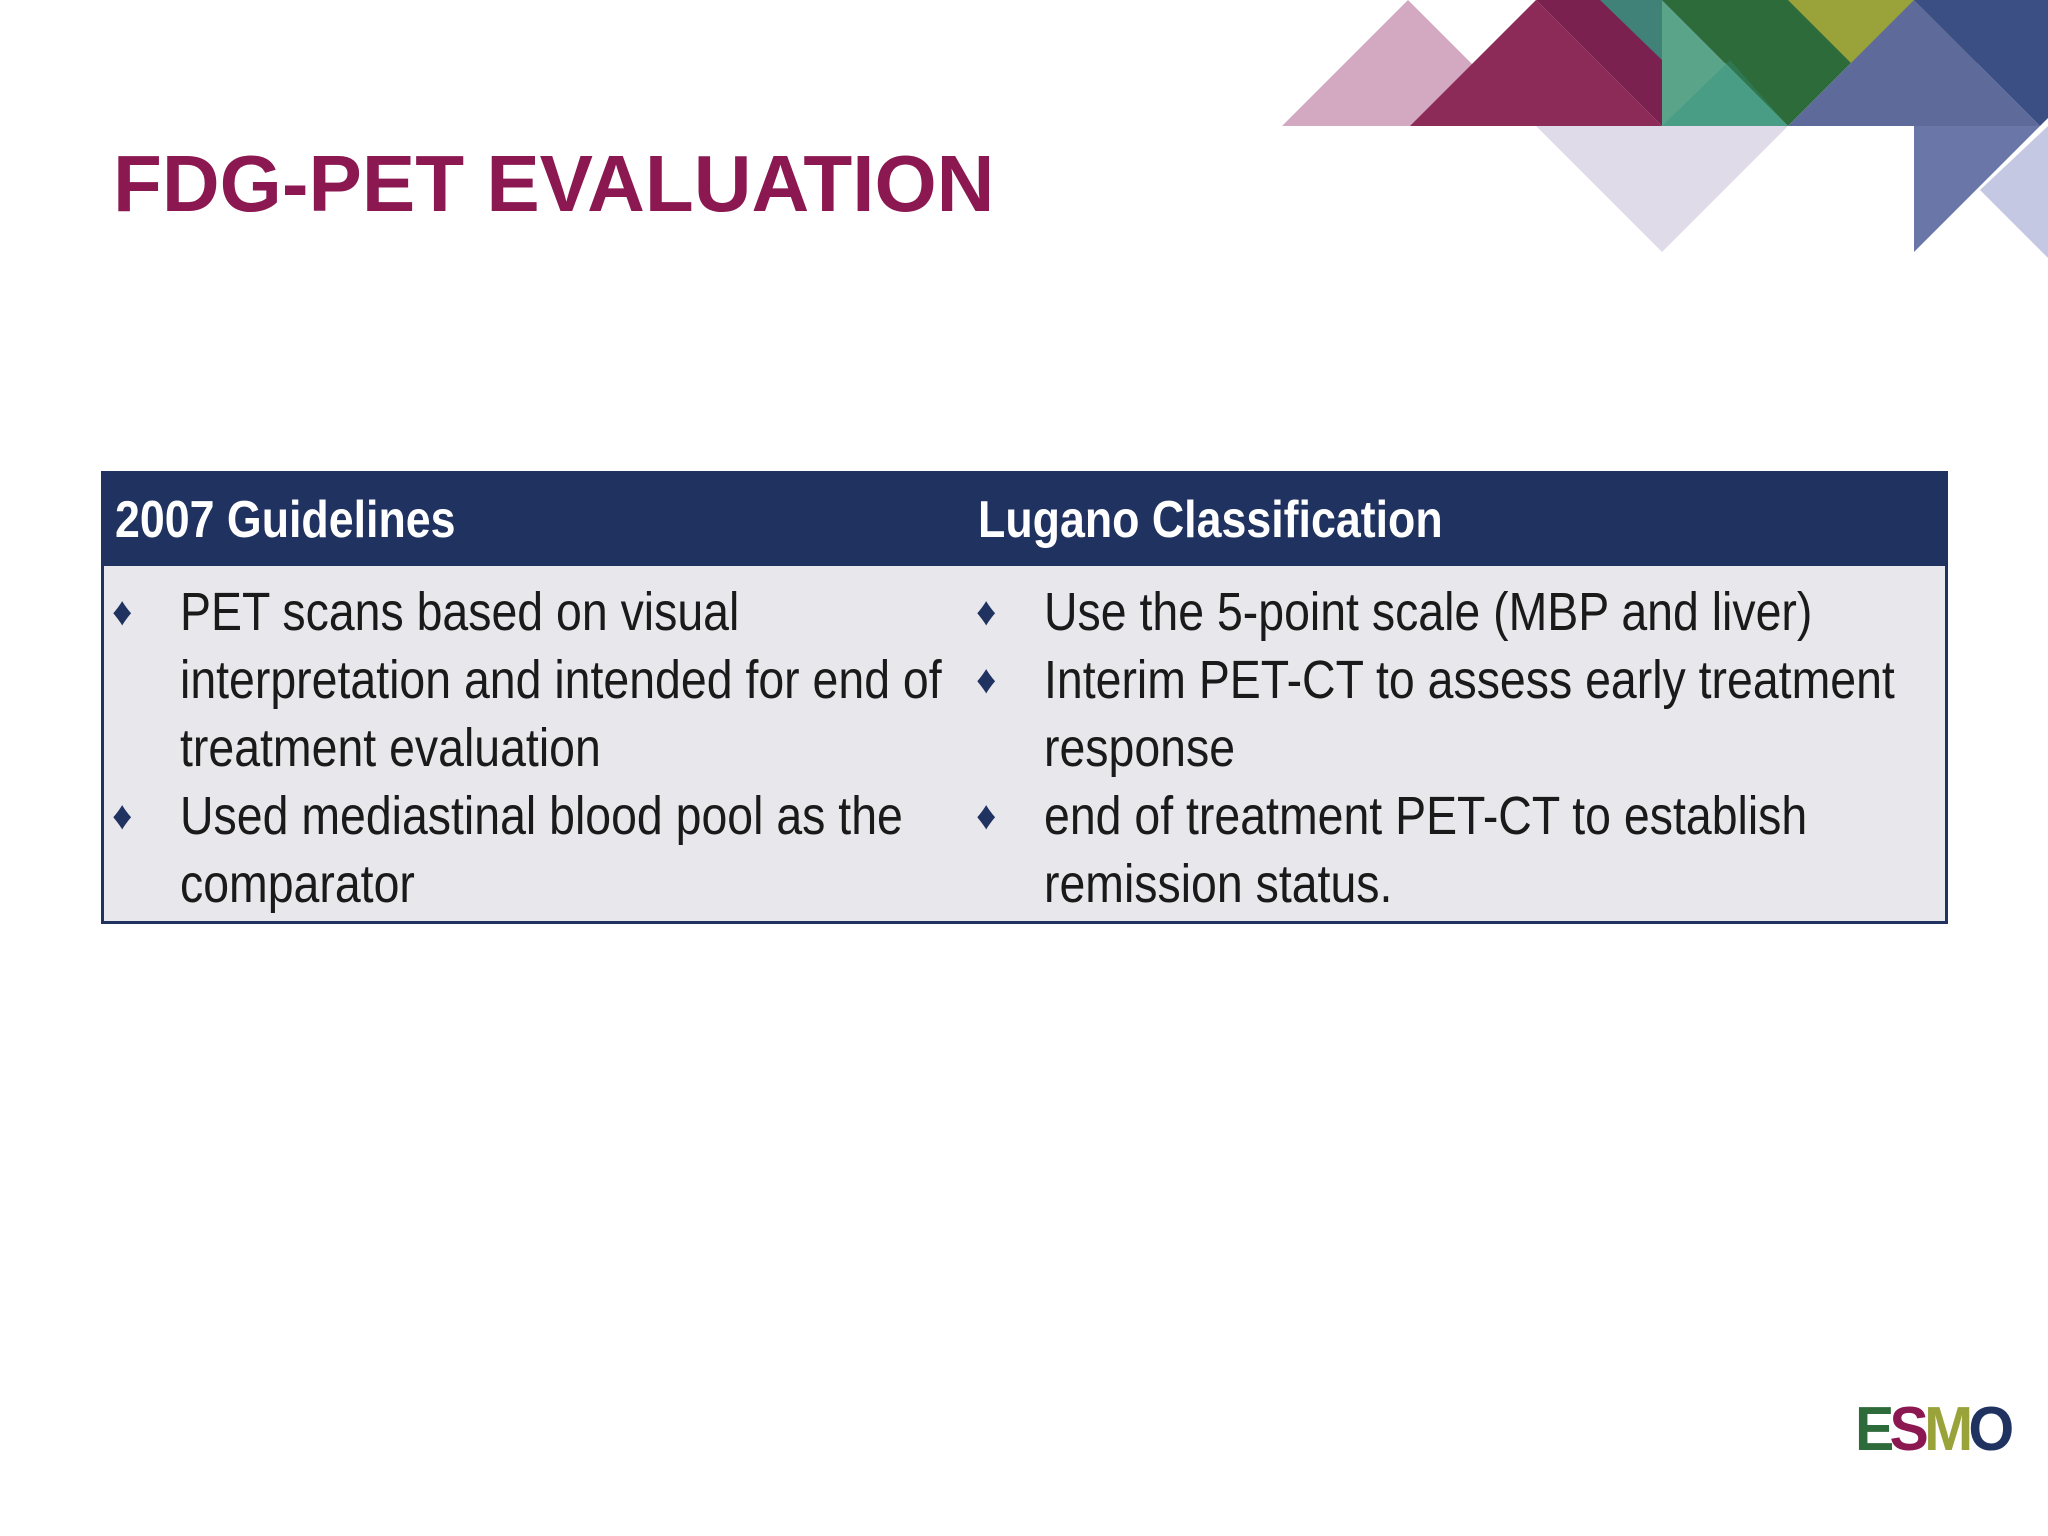 This screenshot has width=2048, height=1536. I want to click on table-header-row: 2007 Guidelines Lugano Classification, so click(1024, 520).